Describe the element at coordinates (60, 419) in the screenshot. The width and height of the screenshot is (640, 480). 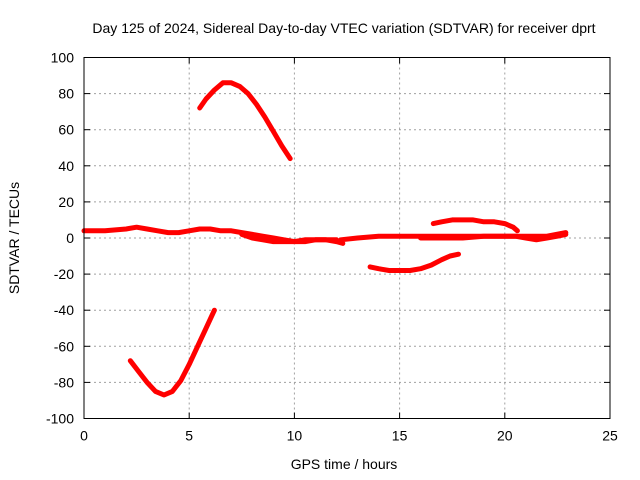
I see `y-tick-label: -100` at that location.